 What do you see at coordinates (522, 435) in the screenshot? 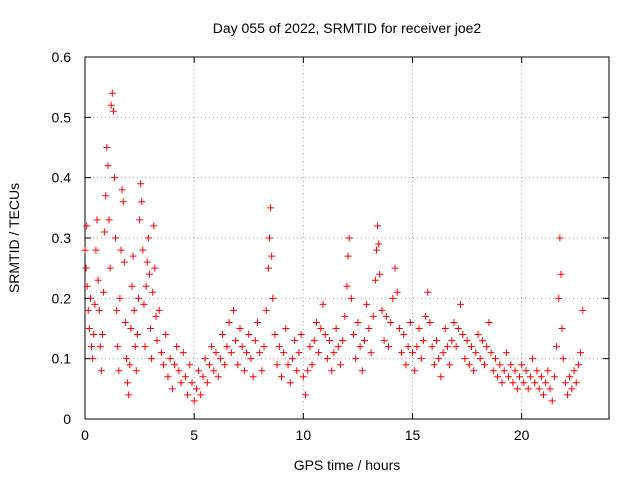
I see `x-tick-label: 20` at bounding box center [522, 435].